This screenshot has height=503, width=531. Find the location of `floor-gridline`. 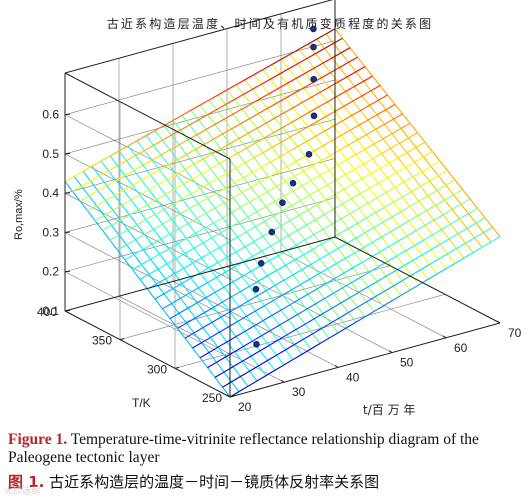

floor-gridline is located at coordinates (201, 339).